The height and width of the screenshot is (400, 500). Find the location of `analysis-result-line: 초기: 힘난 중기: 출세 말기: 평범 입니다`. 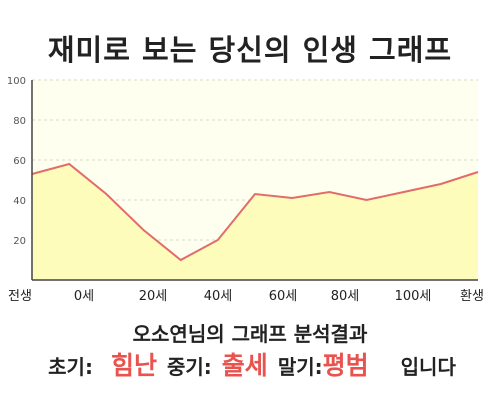

analysis-result-line: 초기: 힘난 중기: 출세 말기: 평범 입니다 is located at coordinates (250, 364).